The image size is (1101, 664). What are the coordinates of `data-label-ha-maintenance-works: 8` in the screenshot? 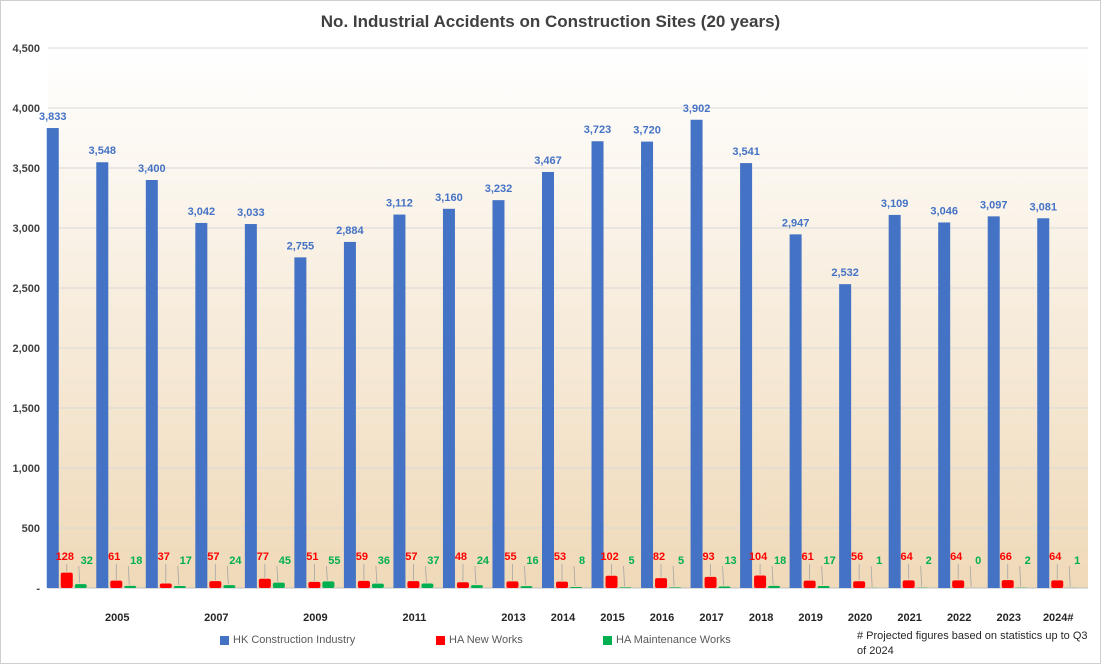 It's located at (582, 561).